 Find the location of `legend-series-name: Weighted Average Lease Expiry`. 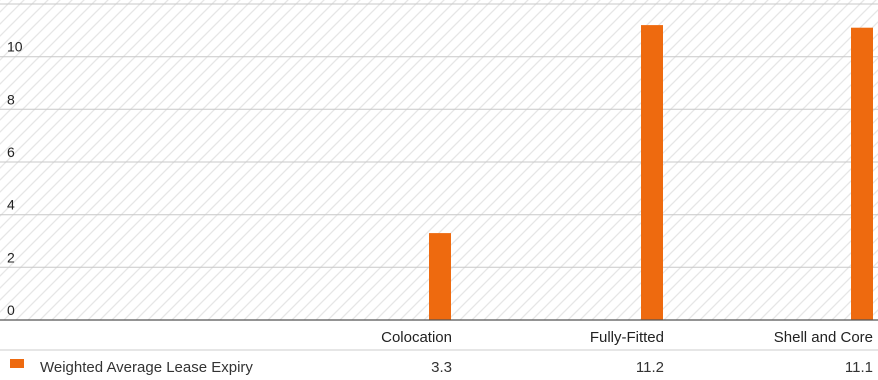

legend-series-name: Weighted Average Lease Expiry is located at coordinates (146, 367).